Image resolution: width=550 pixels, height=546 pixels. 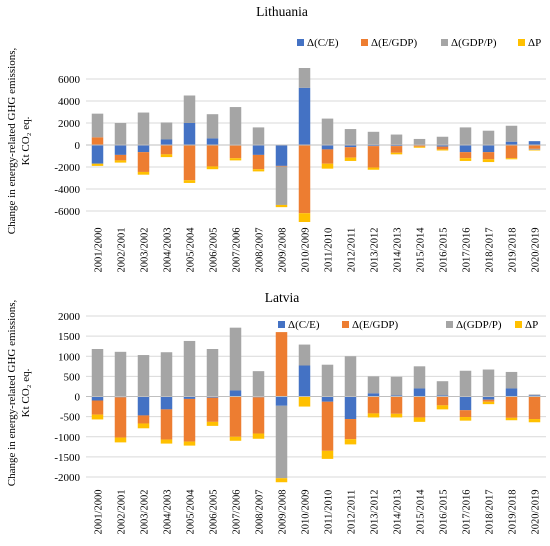 I want to click on x-tick-label: 2004/2003, so click(x=168, y=512).